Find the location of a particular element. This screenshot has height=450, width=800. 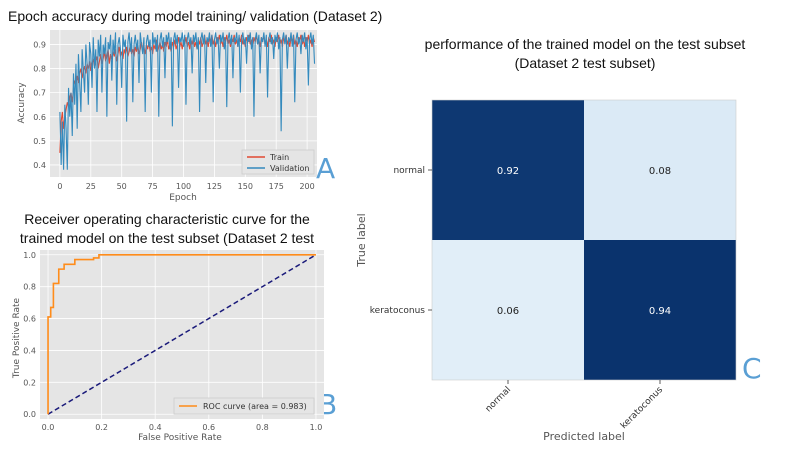

accuracy-y-tick-label: 0.7 is located at coordinates (39, 93).